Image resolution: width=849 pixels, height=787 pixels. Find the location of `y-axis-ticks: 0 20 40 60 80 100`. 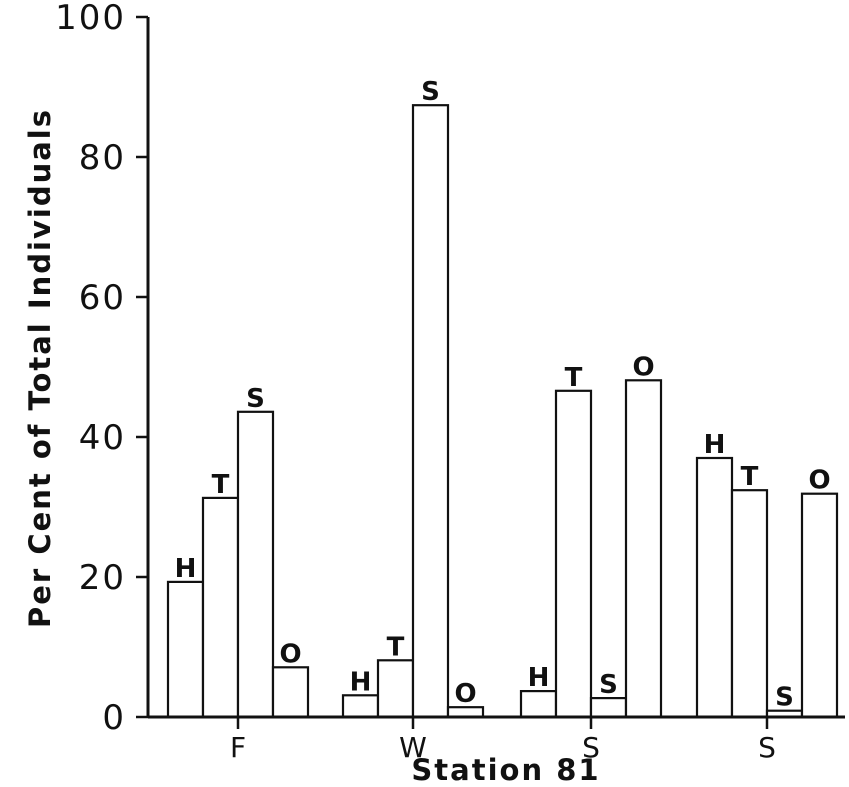

y-axis-ticks: 0 20 40 60 80 100 is located at coordinates (101, 369).